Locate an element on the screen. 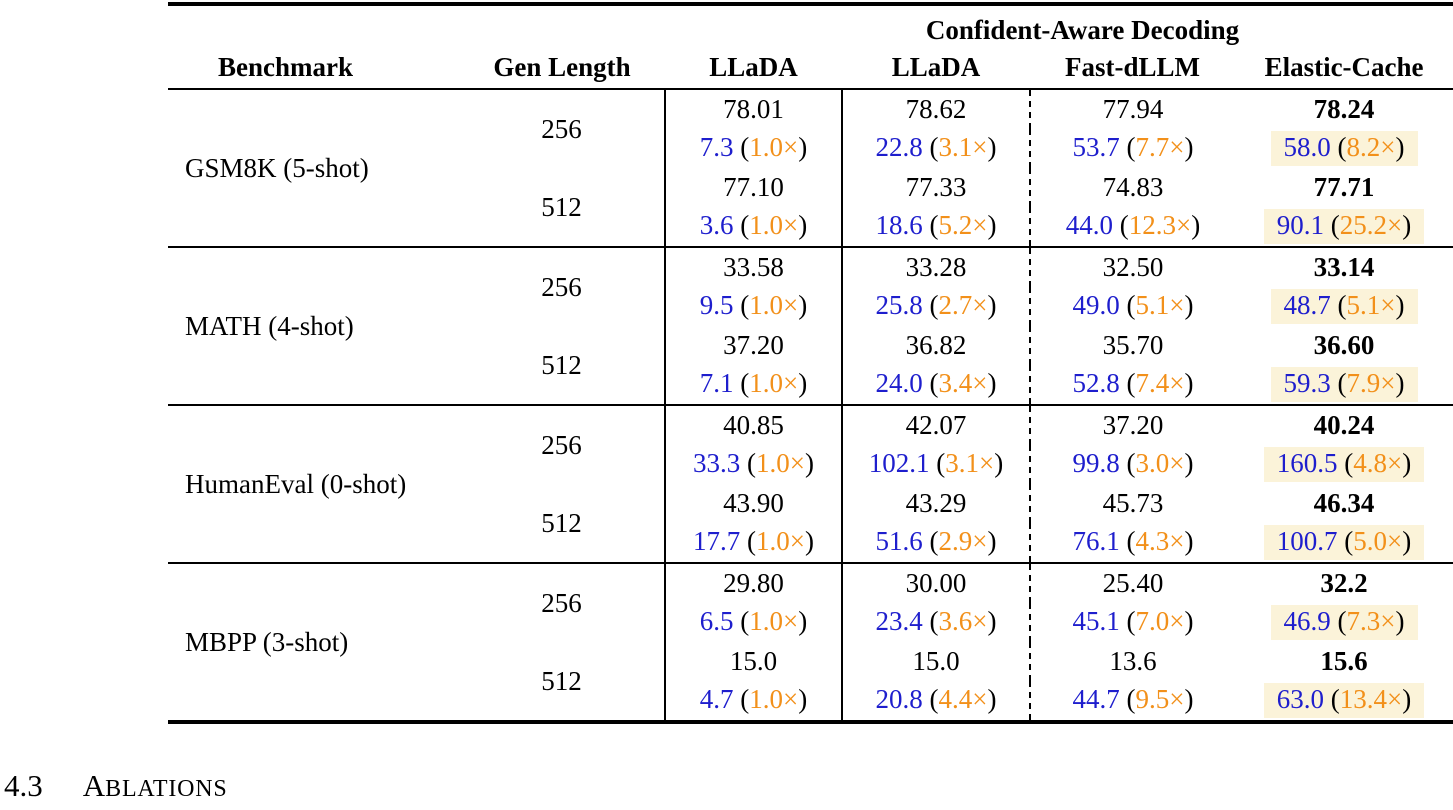  section-heading: 4.3 ABLATIONS is located at coordinates (116, 786).